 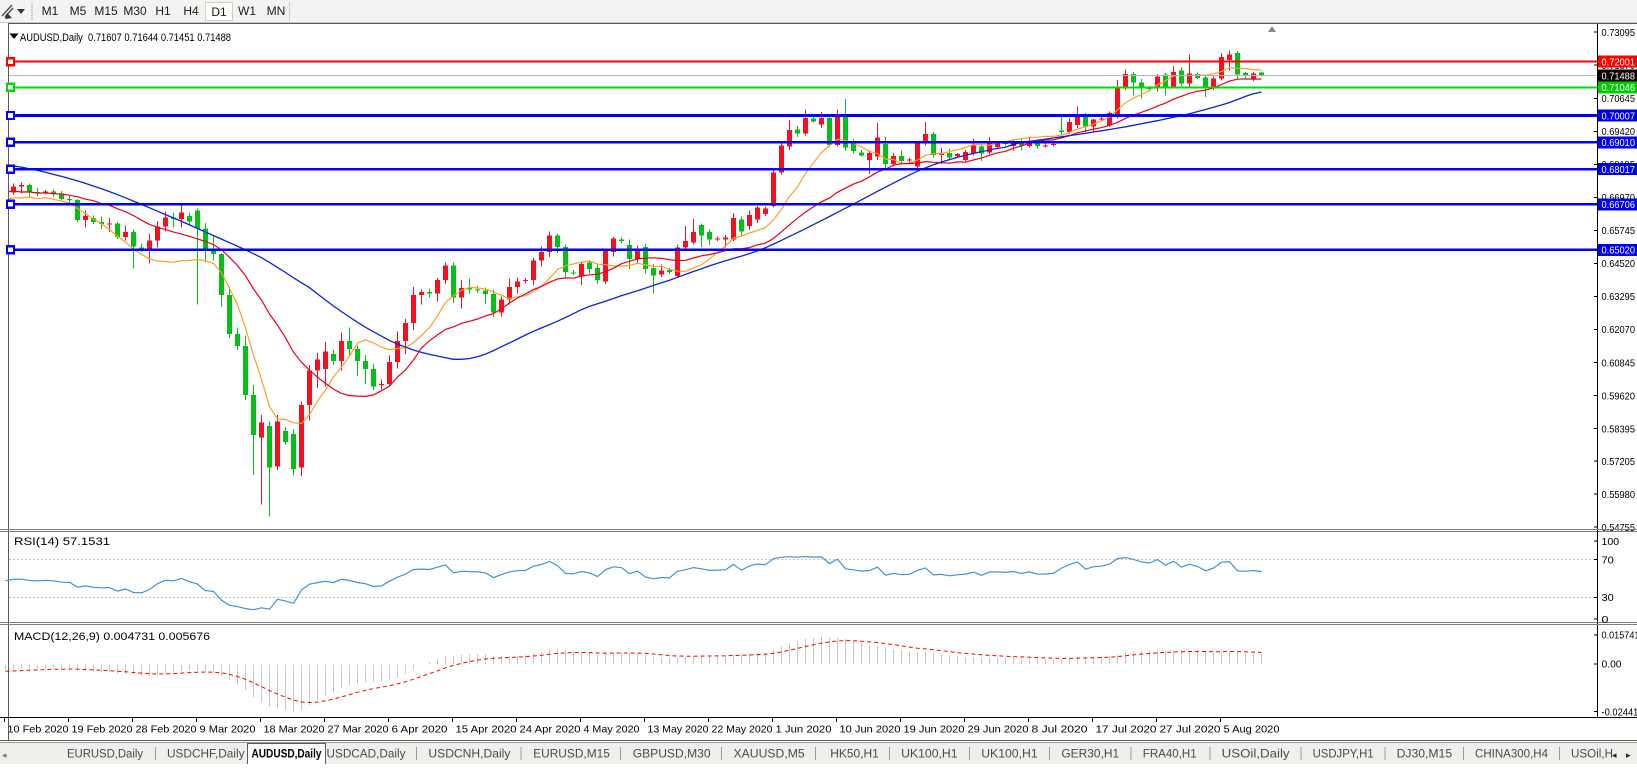 What do you see at coordinates (1619, 205) in the screenshot?
I see `svg-text: 0.66706` at bounding box center [1619, 205].